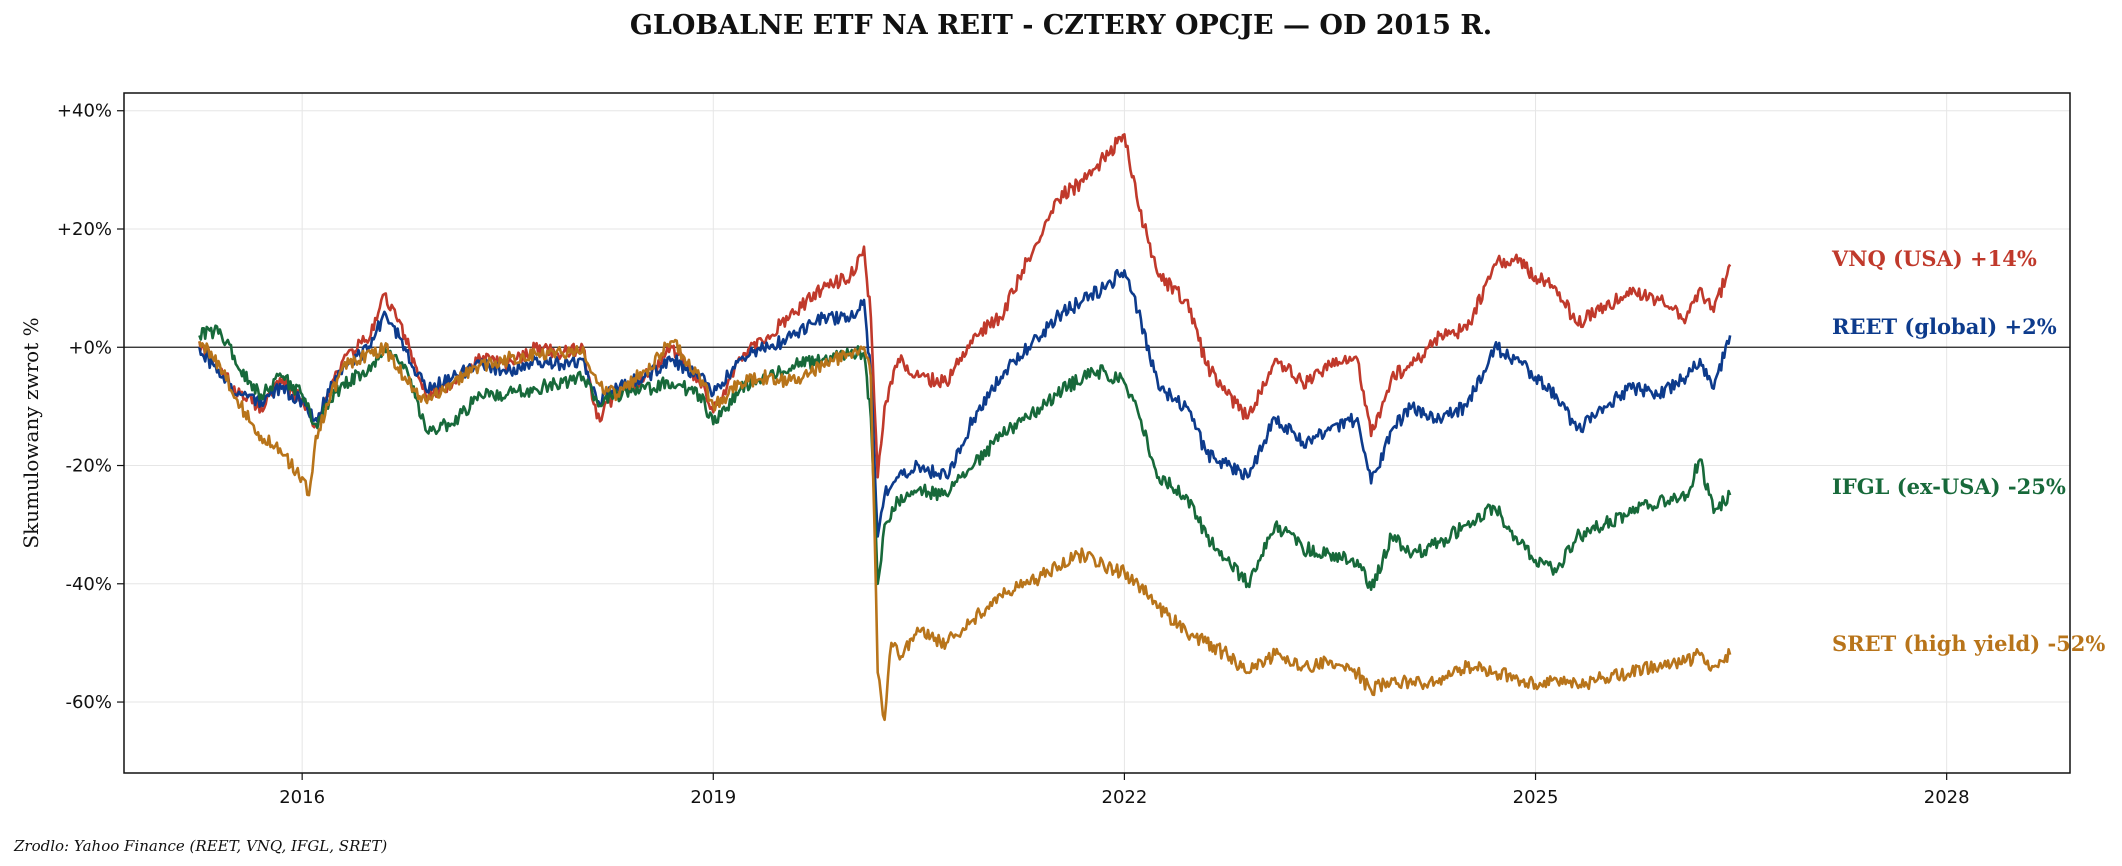 This screenshot has width=2122, height=866. What do you see at coordinates (1947, 797) in the screenshot?
I see `x-tick-label: 2028` at bounding box center [1947, 797].